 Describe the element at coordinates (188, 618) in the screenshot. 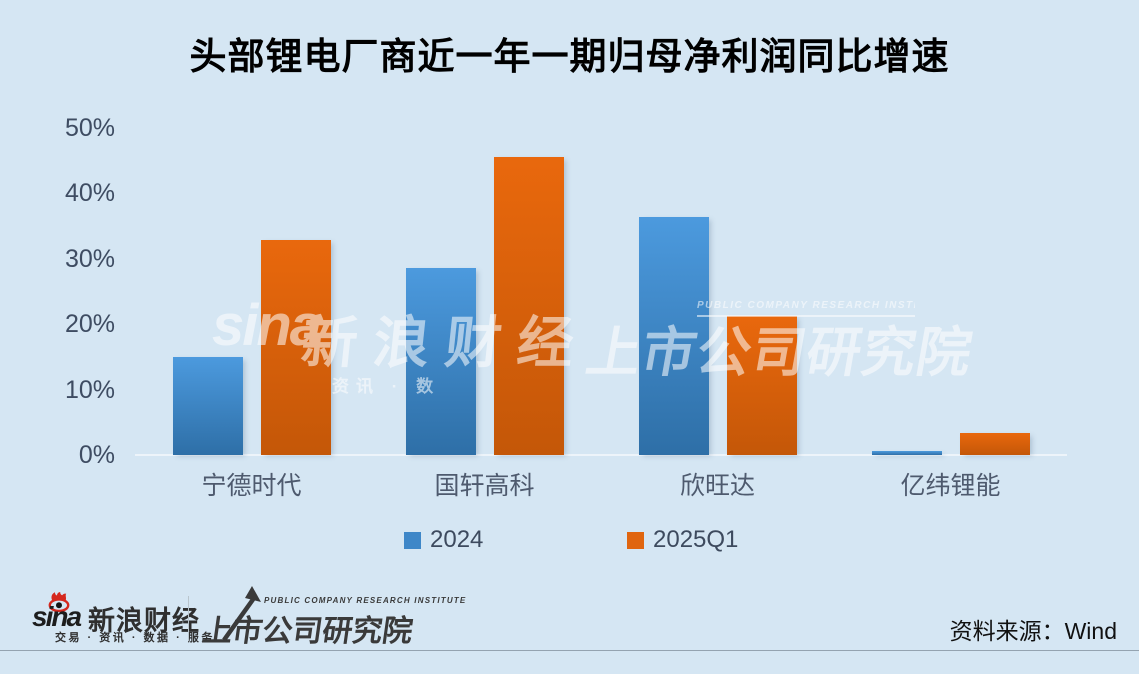

I see `footer-logo-divider` at that location.